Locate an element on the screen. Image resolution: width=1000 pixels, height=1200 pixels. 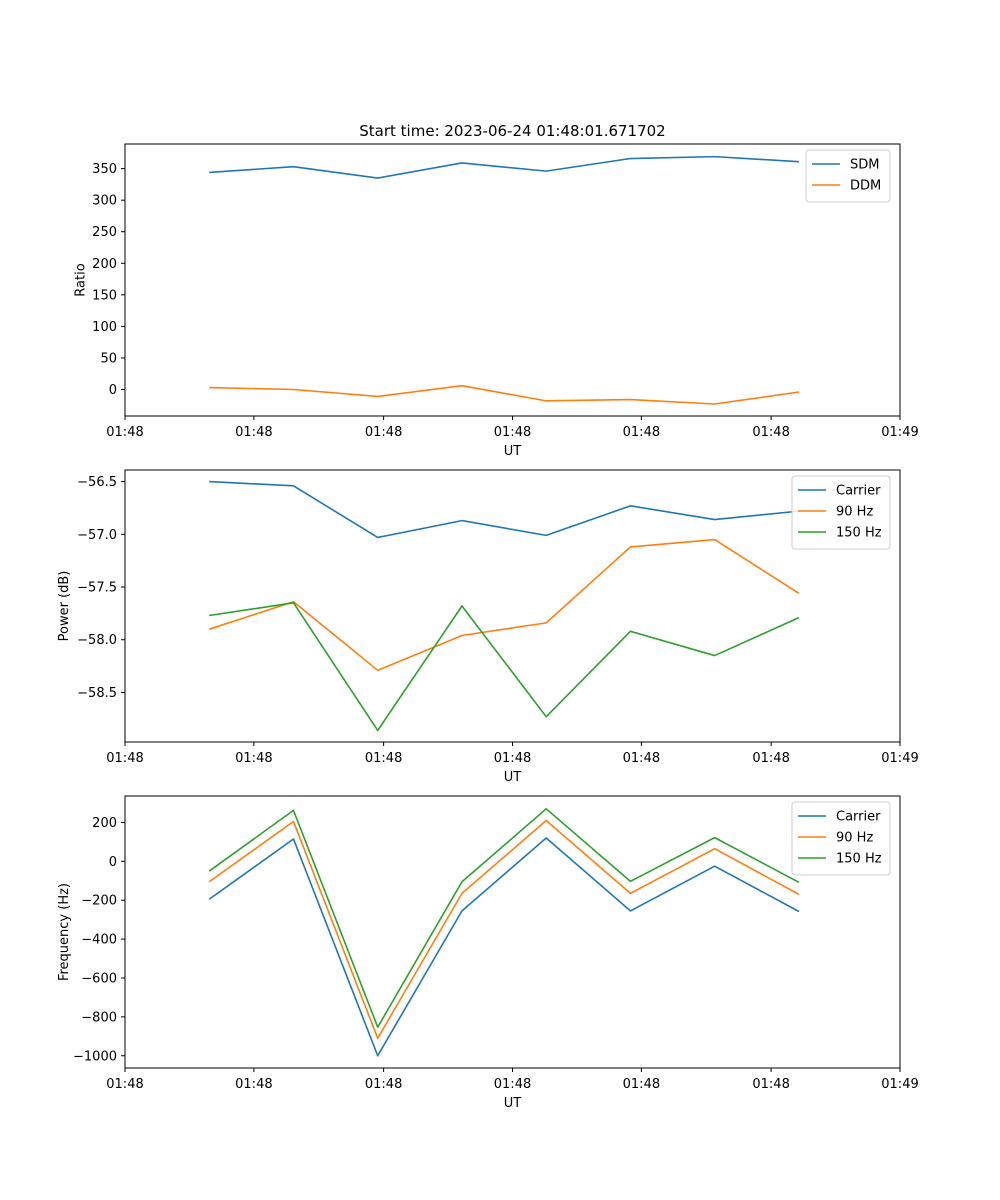
legend: SDM DDM is located at coordinates (848, 176).